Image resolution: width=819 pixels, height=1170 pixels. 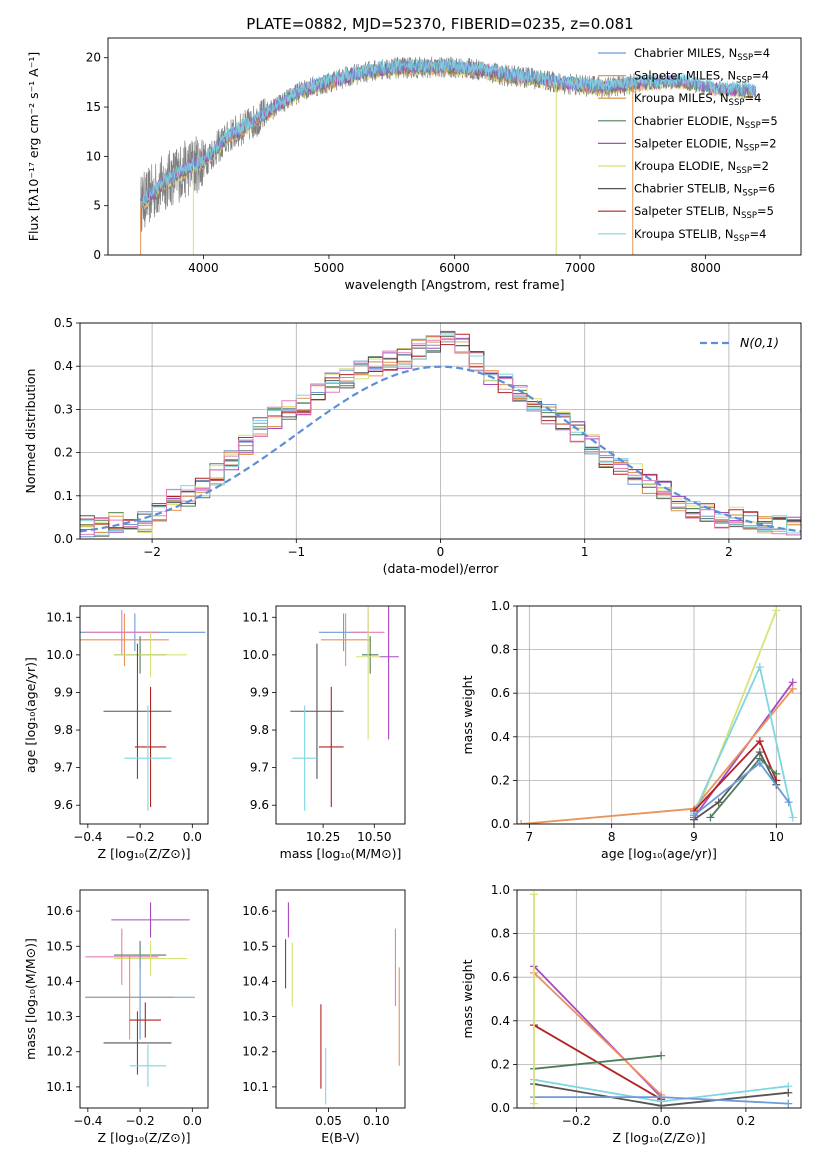 I want to click on x-tick-label: 8, so click(x=612, y=837).